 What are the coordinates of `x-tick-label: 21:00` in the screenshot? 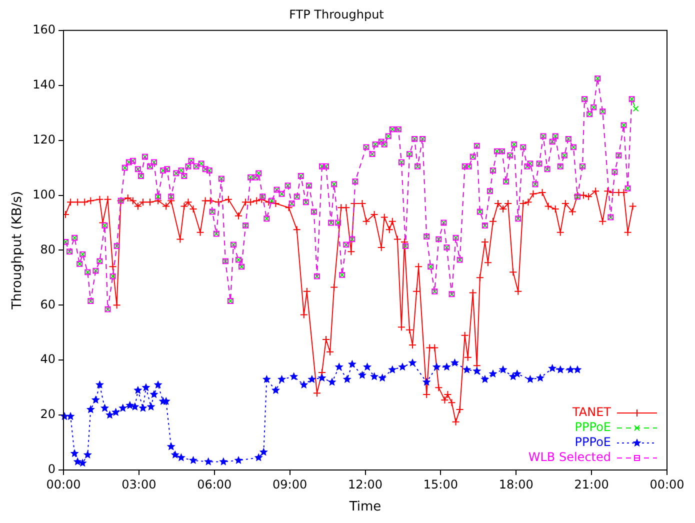 It's located at (591, 484).